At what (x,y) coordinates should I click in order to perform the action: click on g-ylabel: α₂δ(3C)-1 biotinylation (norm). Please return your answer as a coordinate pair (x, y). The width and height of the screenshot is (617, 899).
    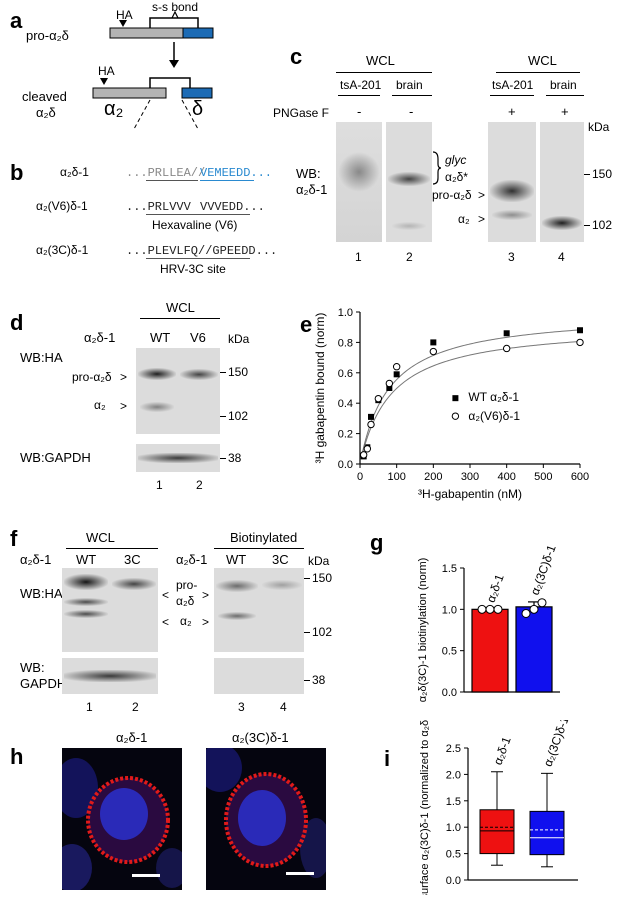
    Looking at the image, I should click on (423, 630).